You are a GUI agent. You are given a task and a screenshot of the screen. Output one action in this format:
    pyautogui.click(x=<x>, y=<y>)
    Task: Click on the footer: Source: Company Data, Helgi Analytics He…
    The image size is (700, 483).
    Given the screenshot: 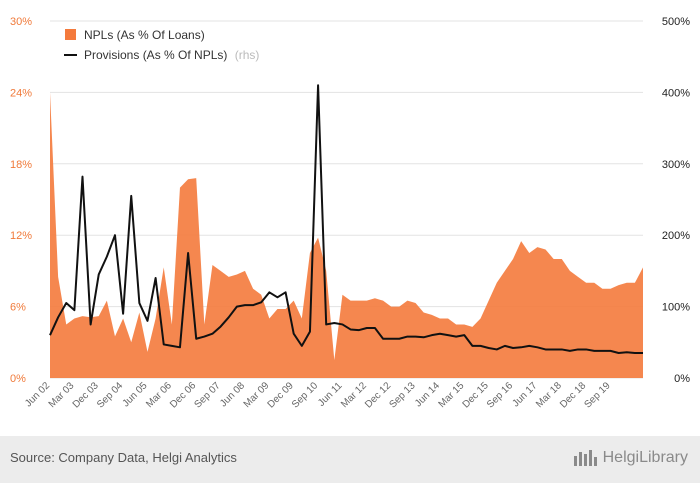 What is the action you would take?
    pyautogui.click(x=350, y=459)
    